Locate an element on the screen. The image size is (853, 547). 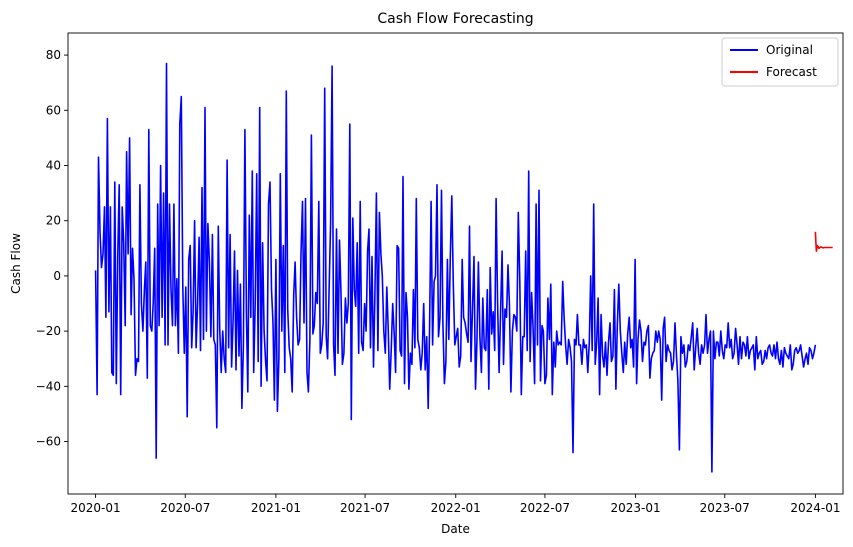
x-tick-label: 2022-01 is located at coordinates (456, 508).